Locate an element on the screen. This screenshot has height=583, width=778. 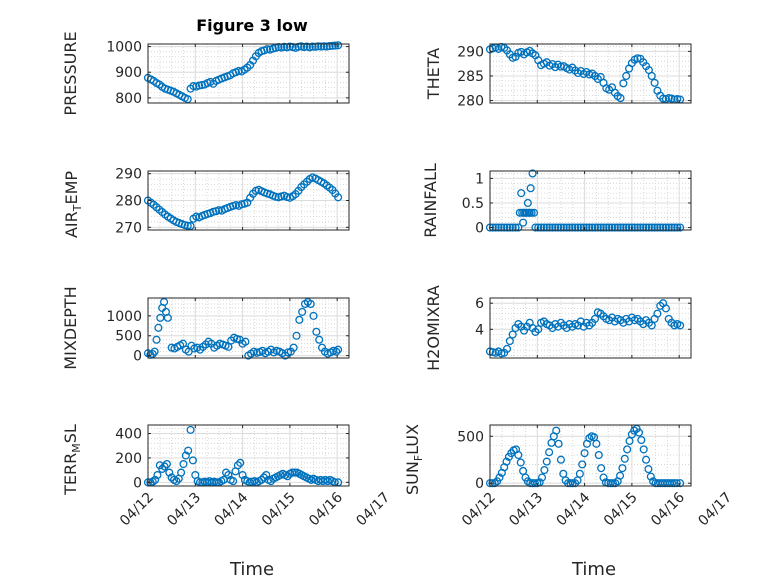
y-axis-label: H2OMIXRA is located at coordinates (433, 328).